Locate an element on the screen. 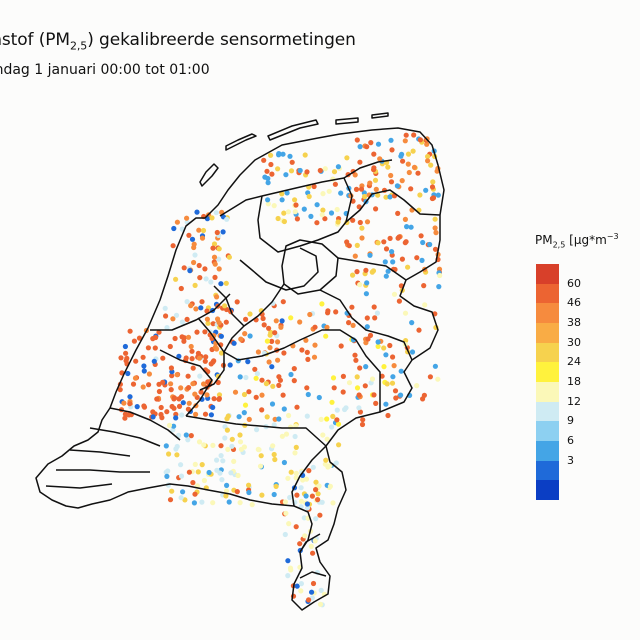 This screenshot has width=640, height=640. markermeer-shore is located at coordinates (279, 269).